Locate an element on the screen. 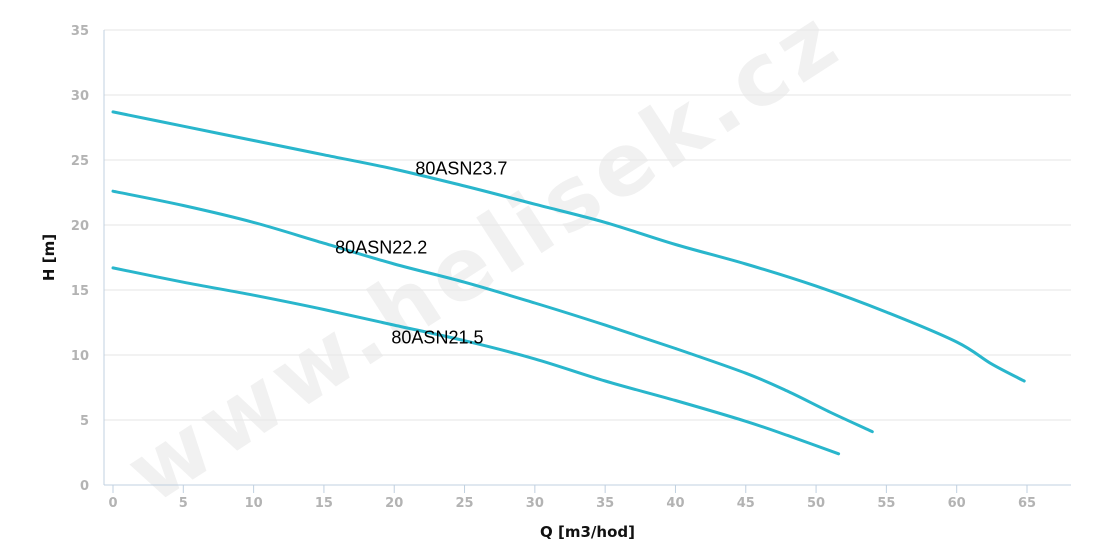  y-tick-label: 5 is located at coordinates (84, 421).